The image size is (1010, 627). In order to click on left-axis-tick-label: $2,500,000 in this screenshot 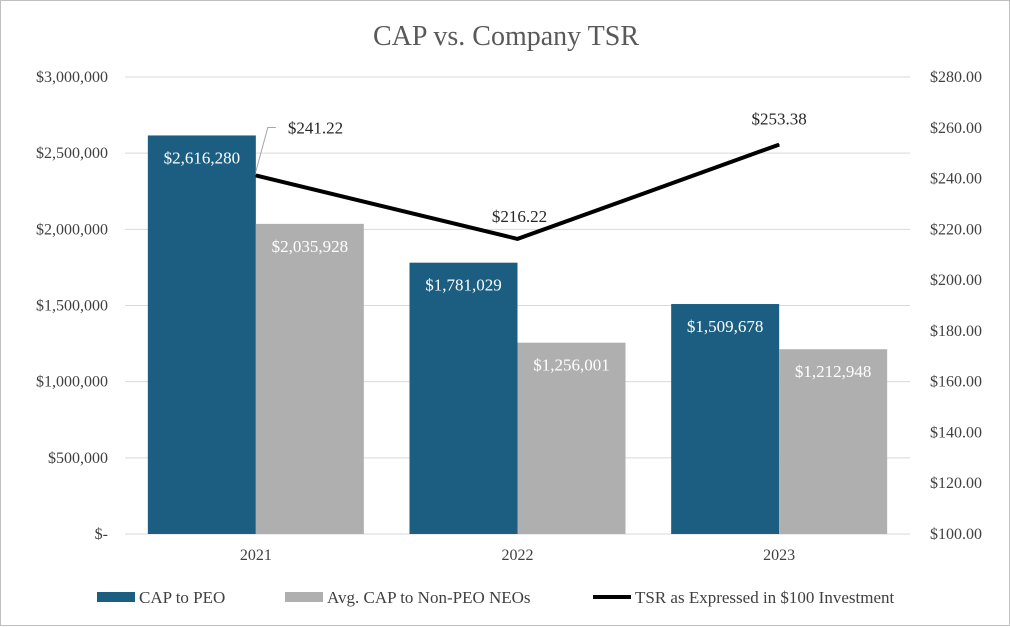, I will do `click(72, 153)`.